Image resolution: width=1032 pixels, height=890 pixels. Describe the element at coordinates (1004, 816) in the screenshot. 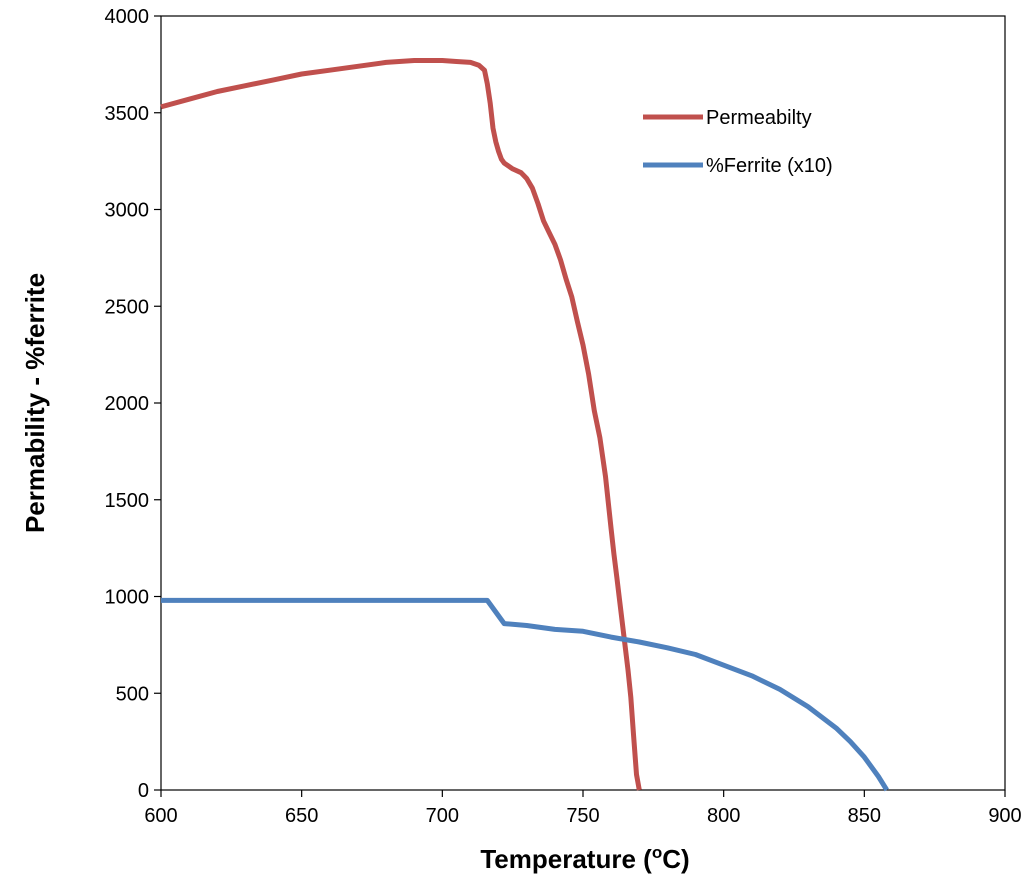

I see `x-tick-label: 900` at that location.